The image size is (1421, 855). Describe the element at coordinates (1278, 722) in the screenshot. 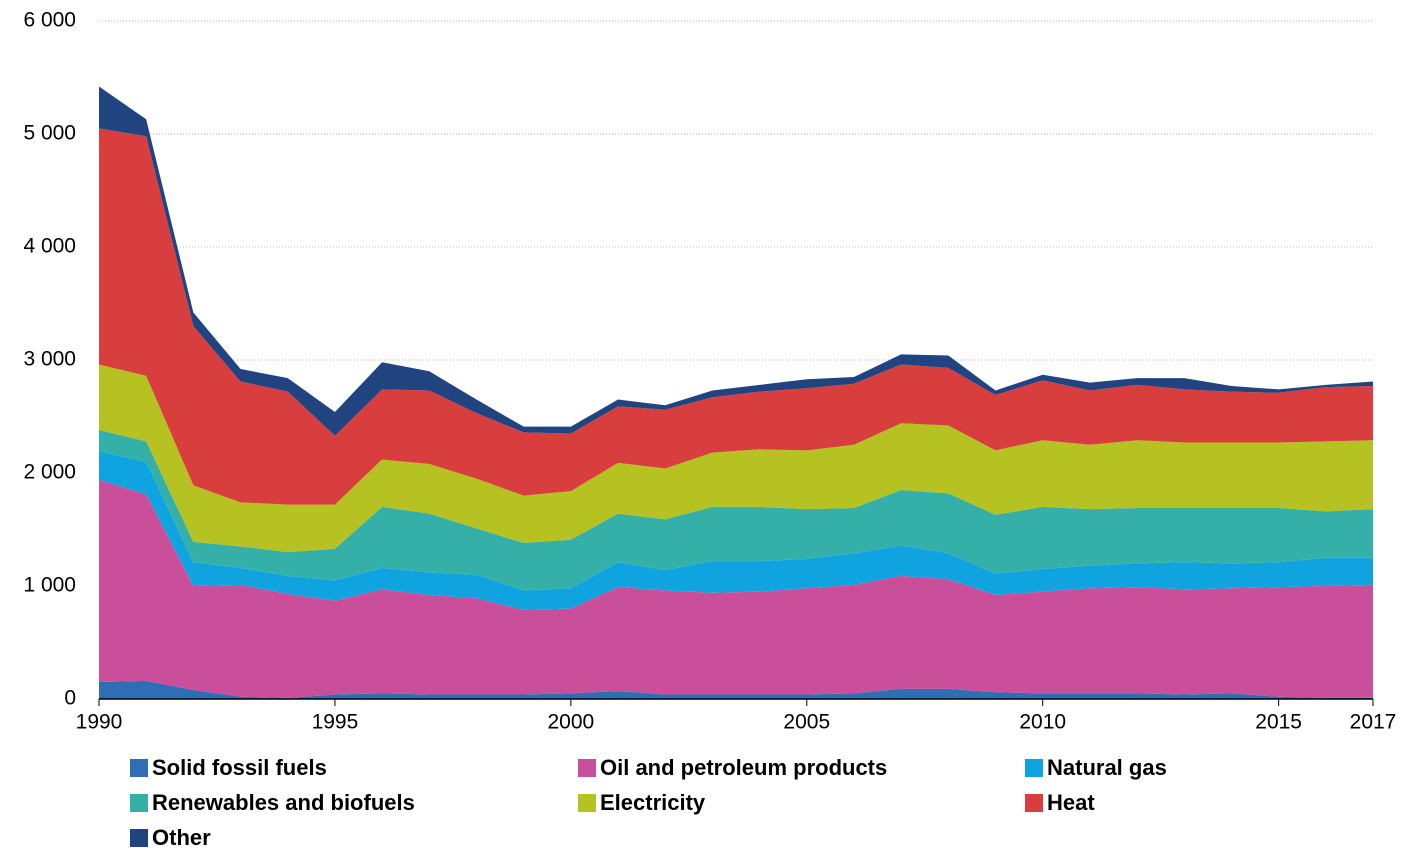

I see `x-tick-label: 2015` at that location.